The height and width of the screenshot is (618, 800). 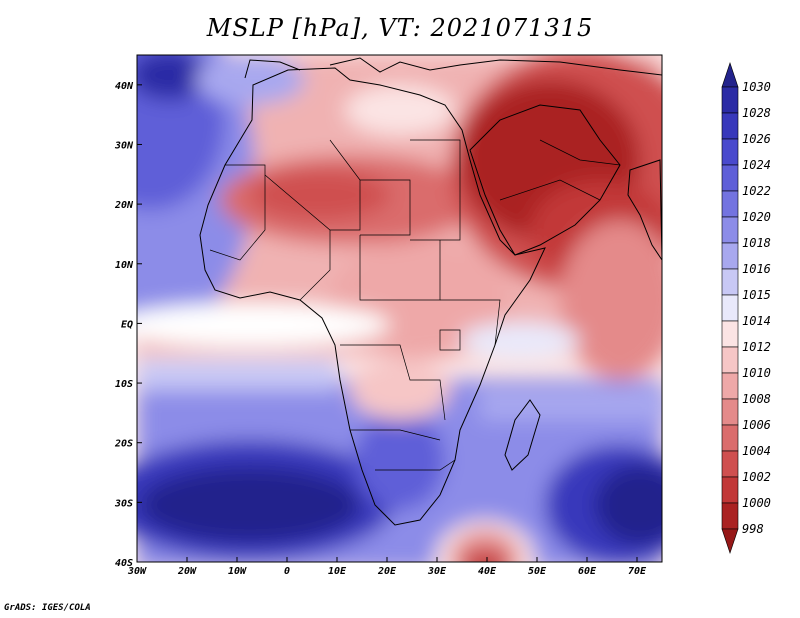 What do you see at coordinates (187, 571) in the screenshot?
I see `lon-tick-label: 20W` at bounding box center [187, 571].